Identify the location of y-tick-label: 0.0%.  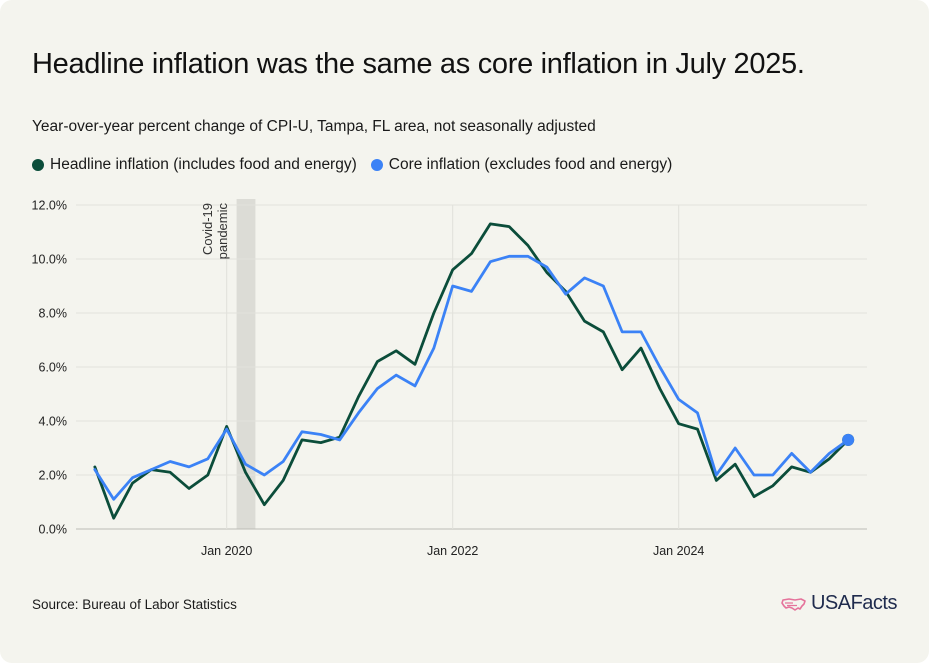
(53, 530).